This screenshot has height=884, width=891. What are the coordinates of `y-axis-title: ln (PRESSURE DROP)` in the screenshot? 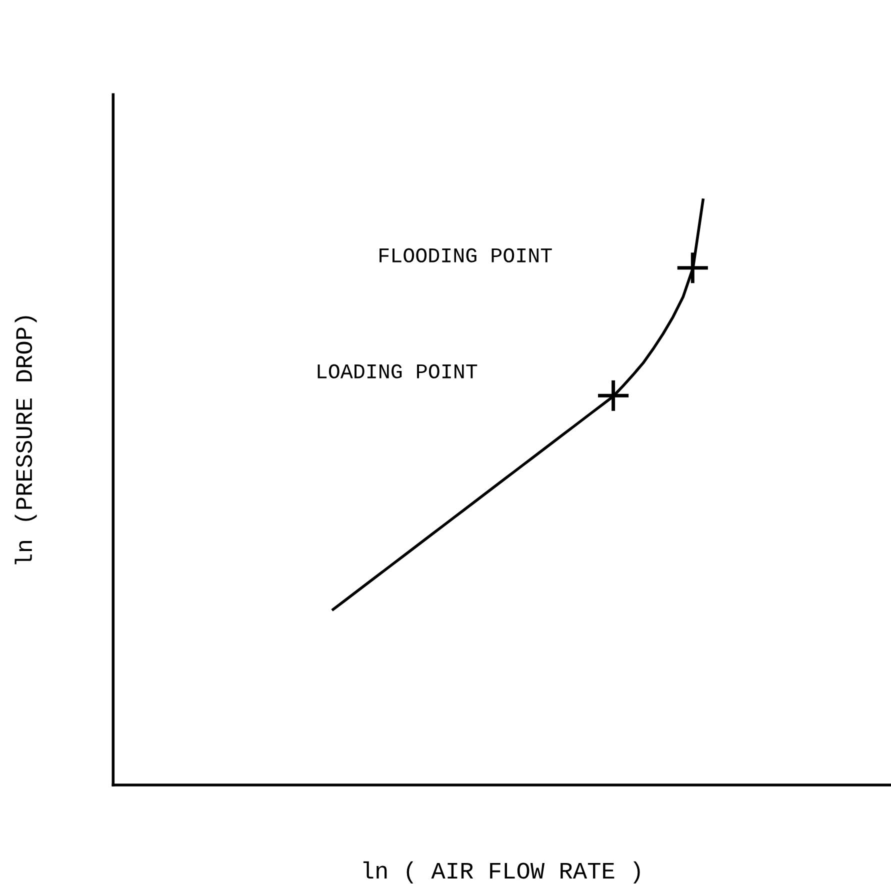 It's located at (25, 440).